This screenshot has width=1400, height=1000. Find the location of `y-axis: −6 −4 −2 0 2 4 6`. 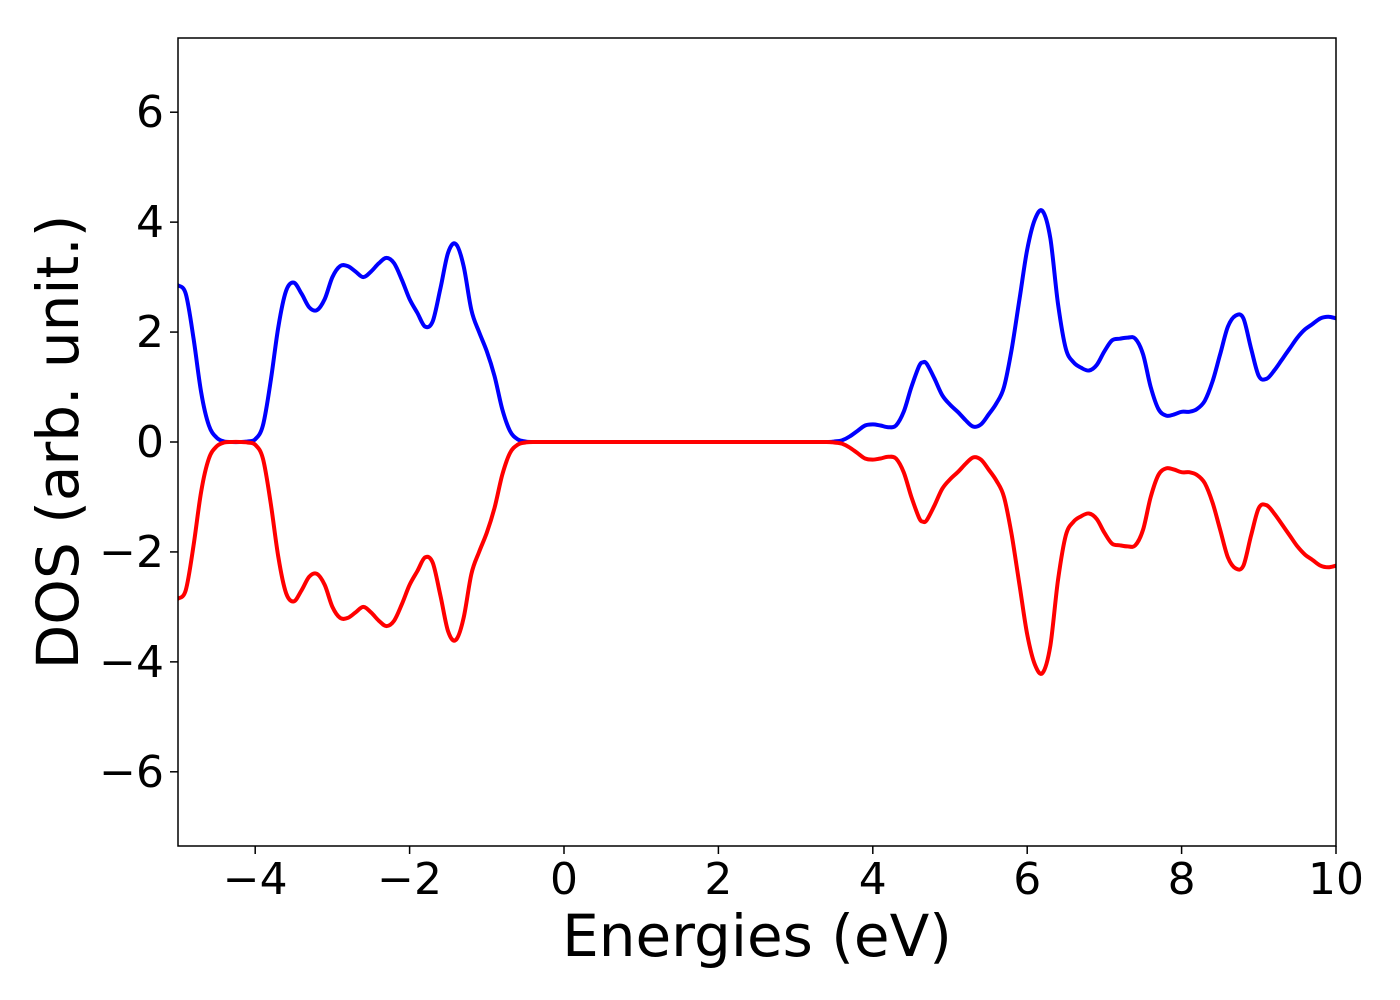

y-axis: −6 −4 −2 0 2 4 6 is located at coordinates (138, 442).